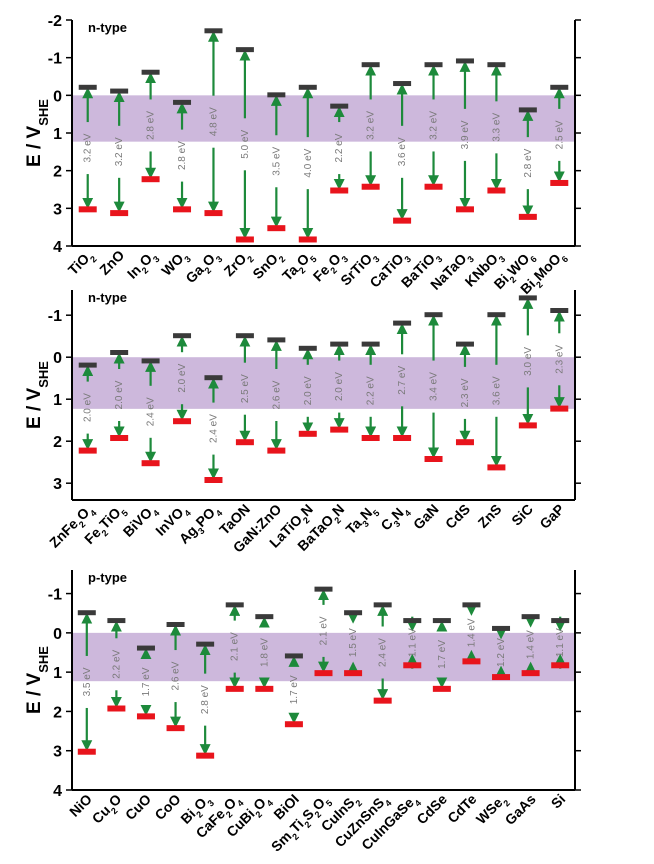 This screenshot has width=654, height=864. What do you see at coordinates (457, 516) in the screenshot?
I see `material-label: CdS` at bounding box center [457, 516].